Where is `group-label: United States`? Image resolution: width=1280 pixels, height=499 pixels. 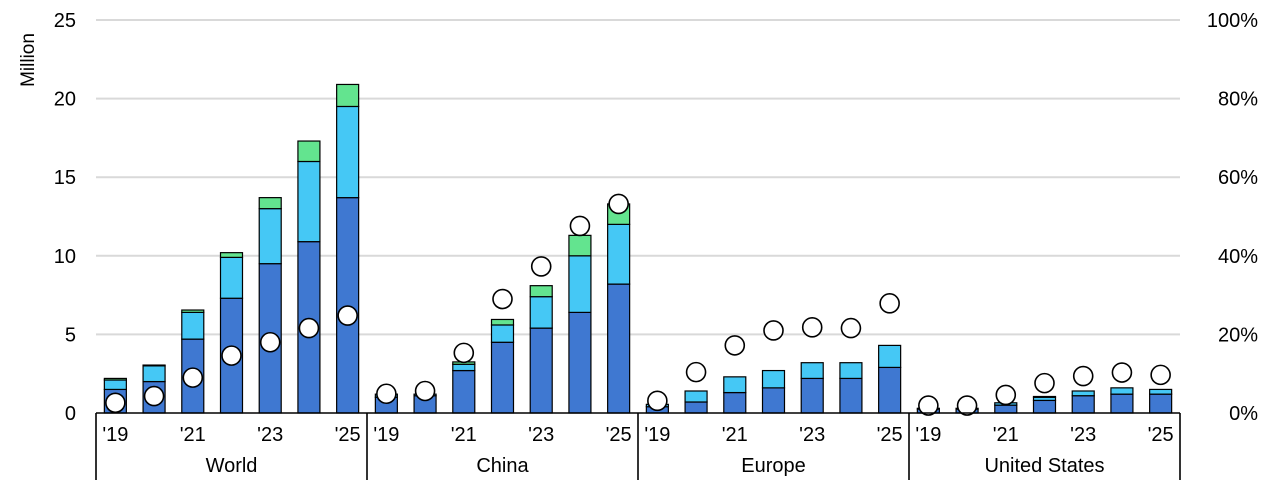 group-label: United States is located at coordinates (1044, 466).